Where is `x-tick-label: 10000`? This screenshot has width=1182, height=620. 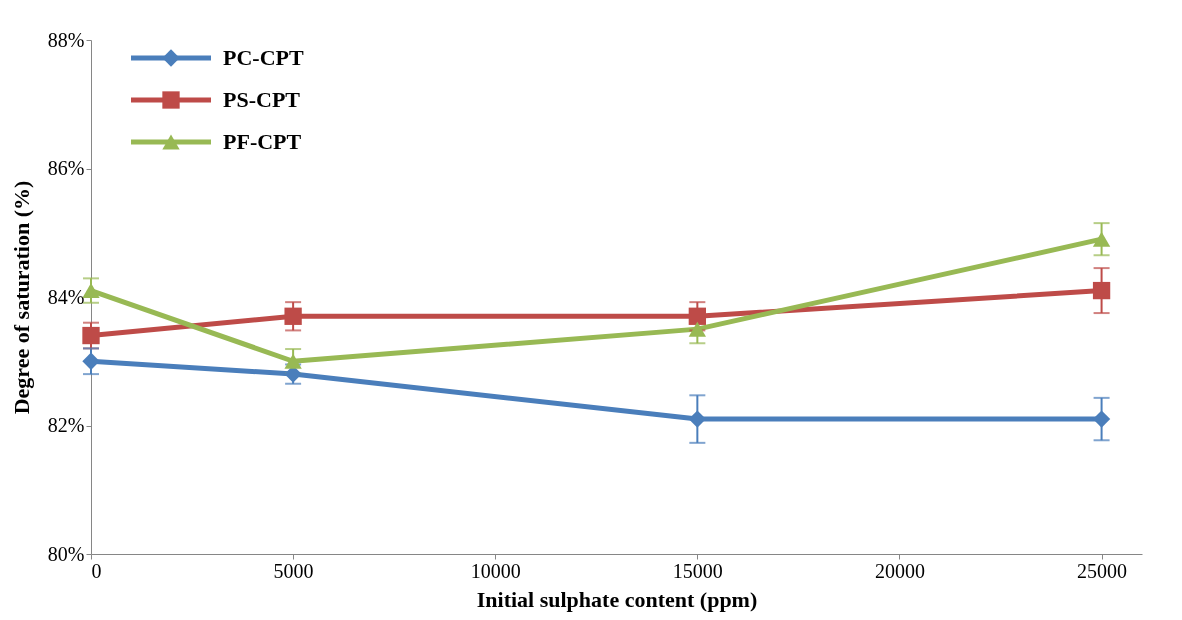
x-tick-label: 10000 is located at coordinates (495, 570).